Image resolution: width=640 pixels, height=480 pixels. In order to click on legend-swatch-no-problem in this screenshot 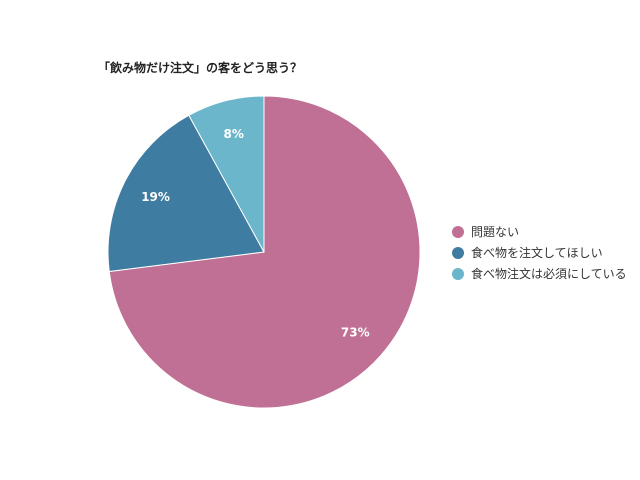, I will do `click(458, 231)`.